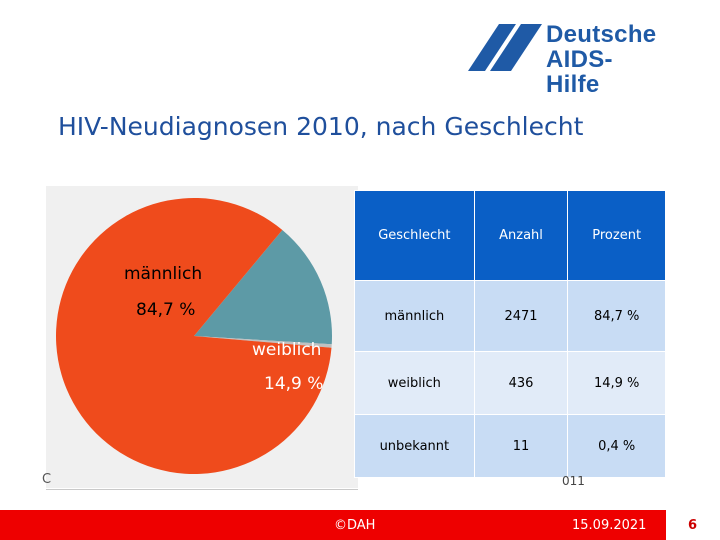  What do you see at coordinates (609, 525) in the screenshot?
I see `footer-date: 15.09.2021` at bounding box center [609, 525].